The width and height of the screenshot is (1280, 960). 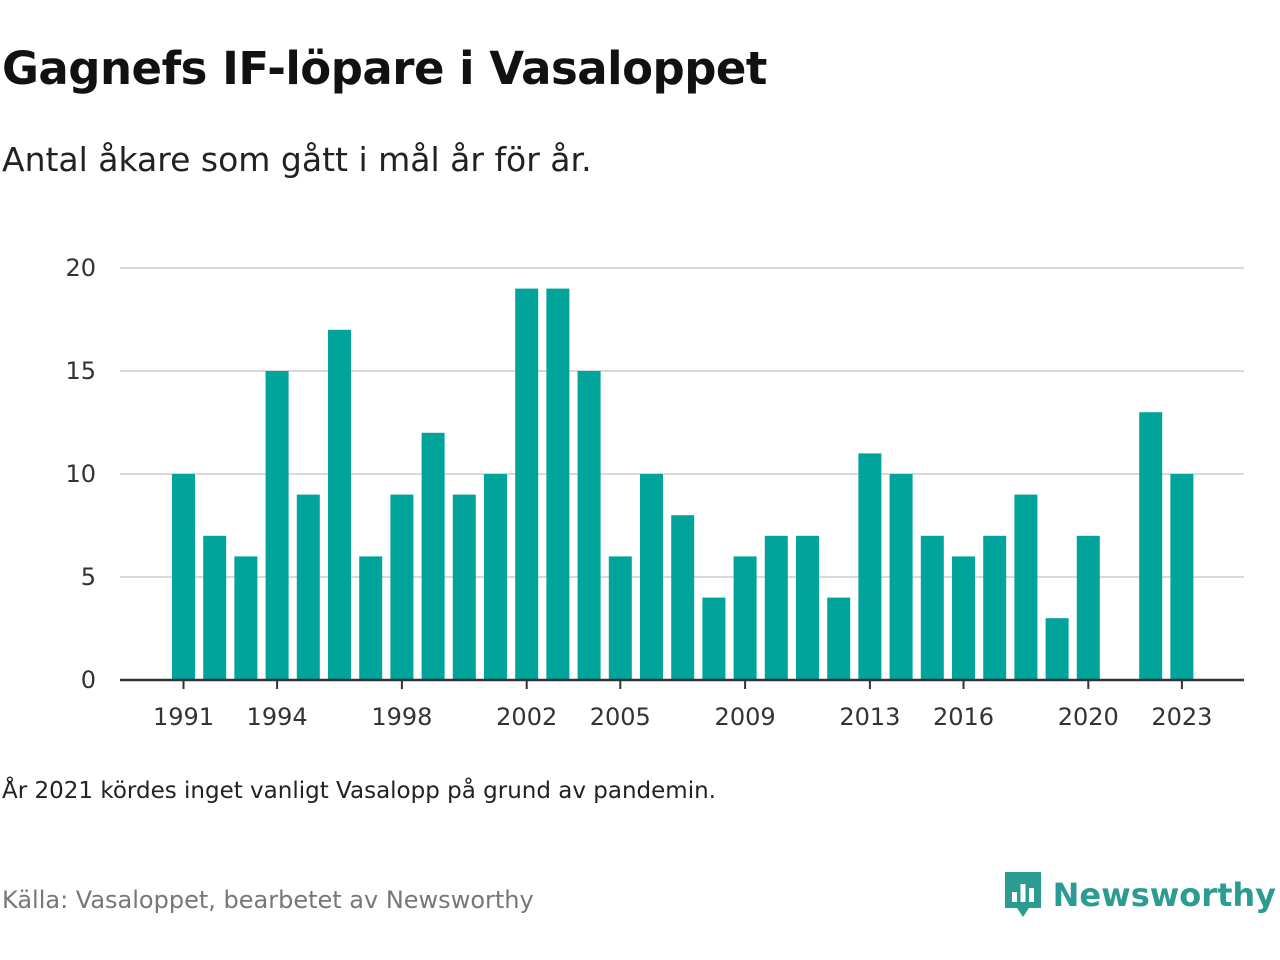 I want to click on y-tick-label: 20, so click(x=80, y=268).